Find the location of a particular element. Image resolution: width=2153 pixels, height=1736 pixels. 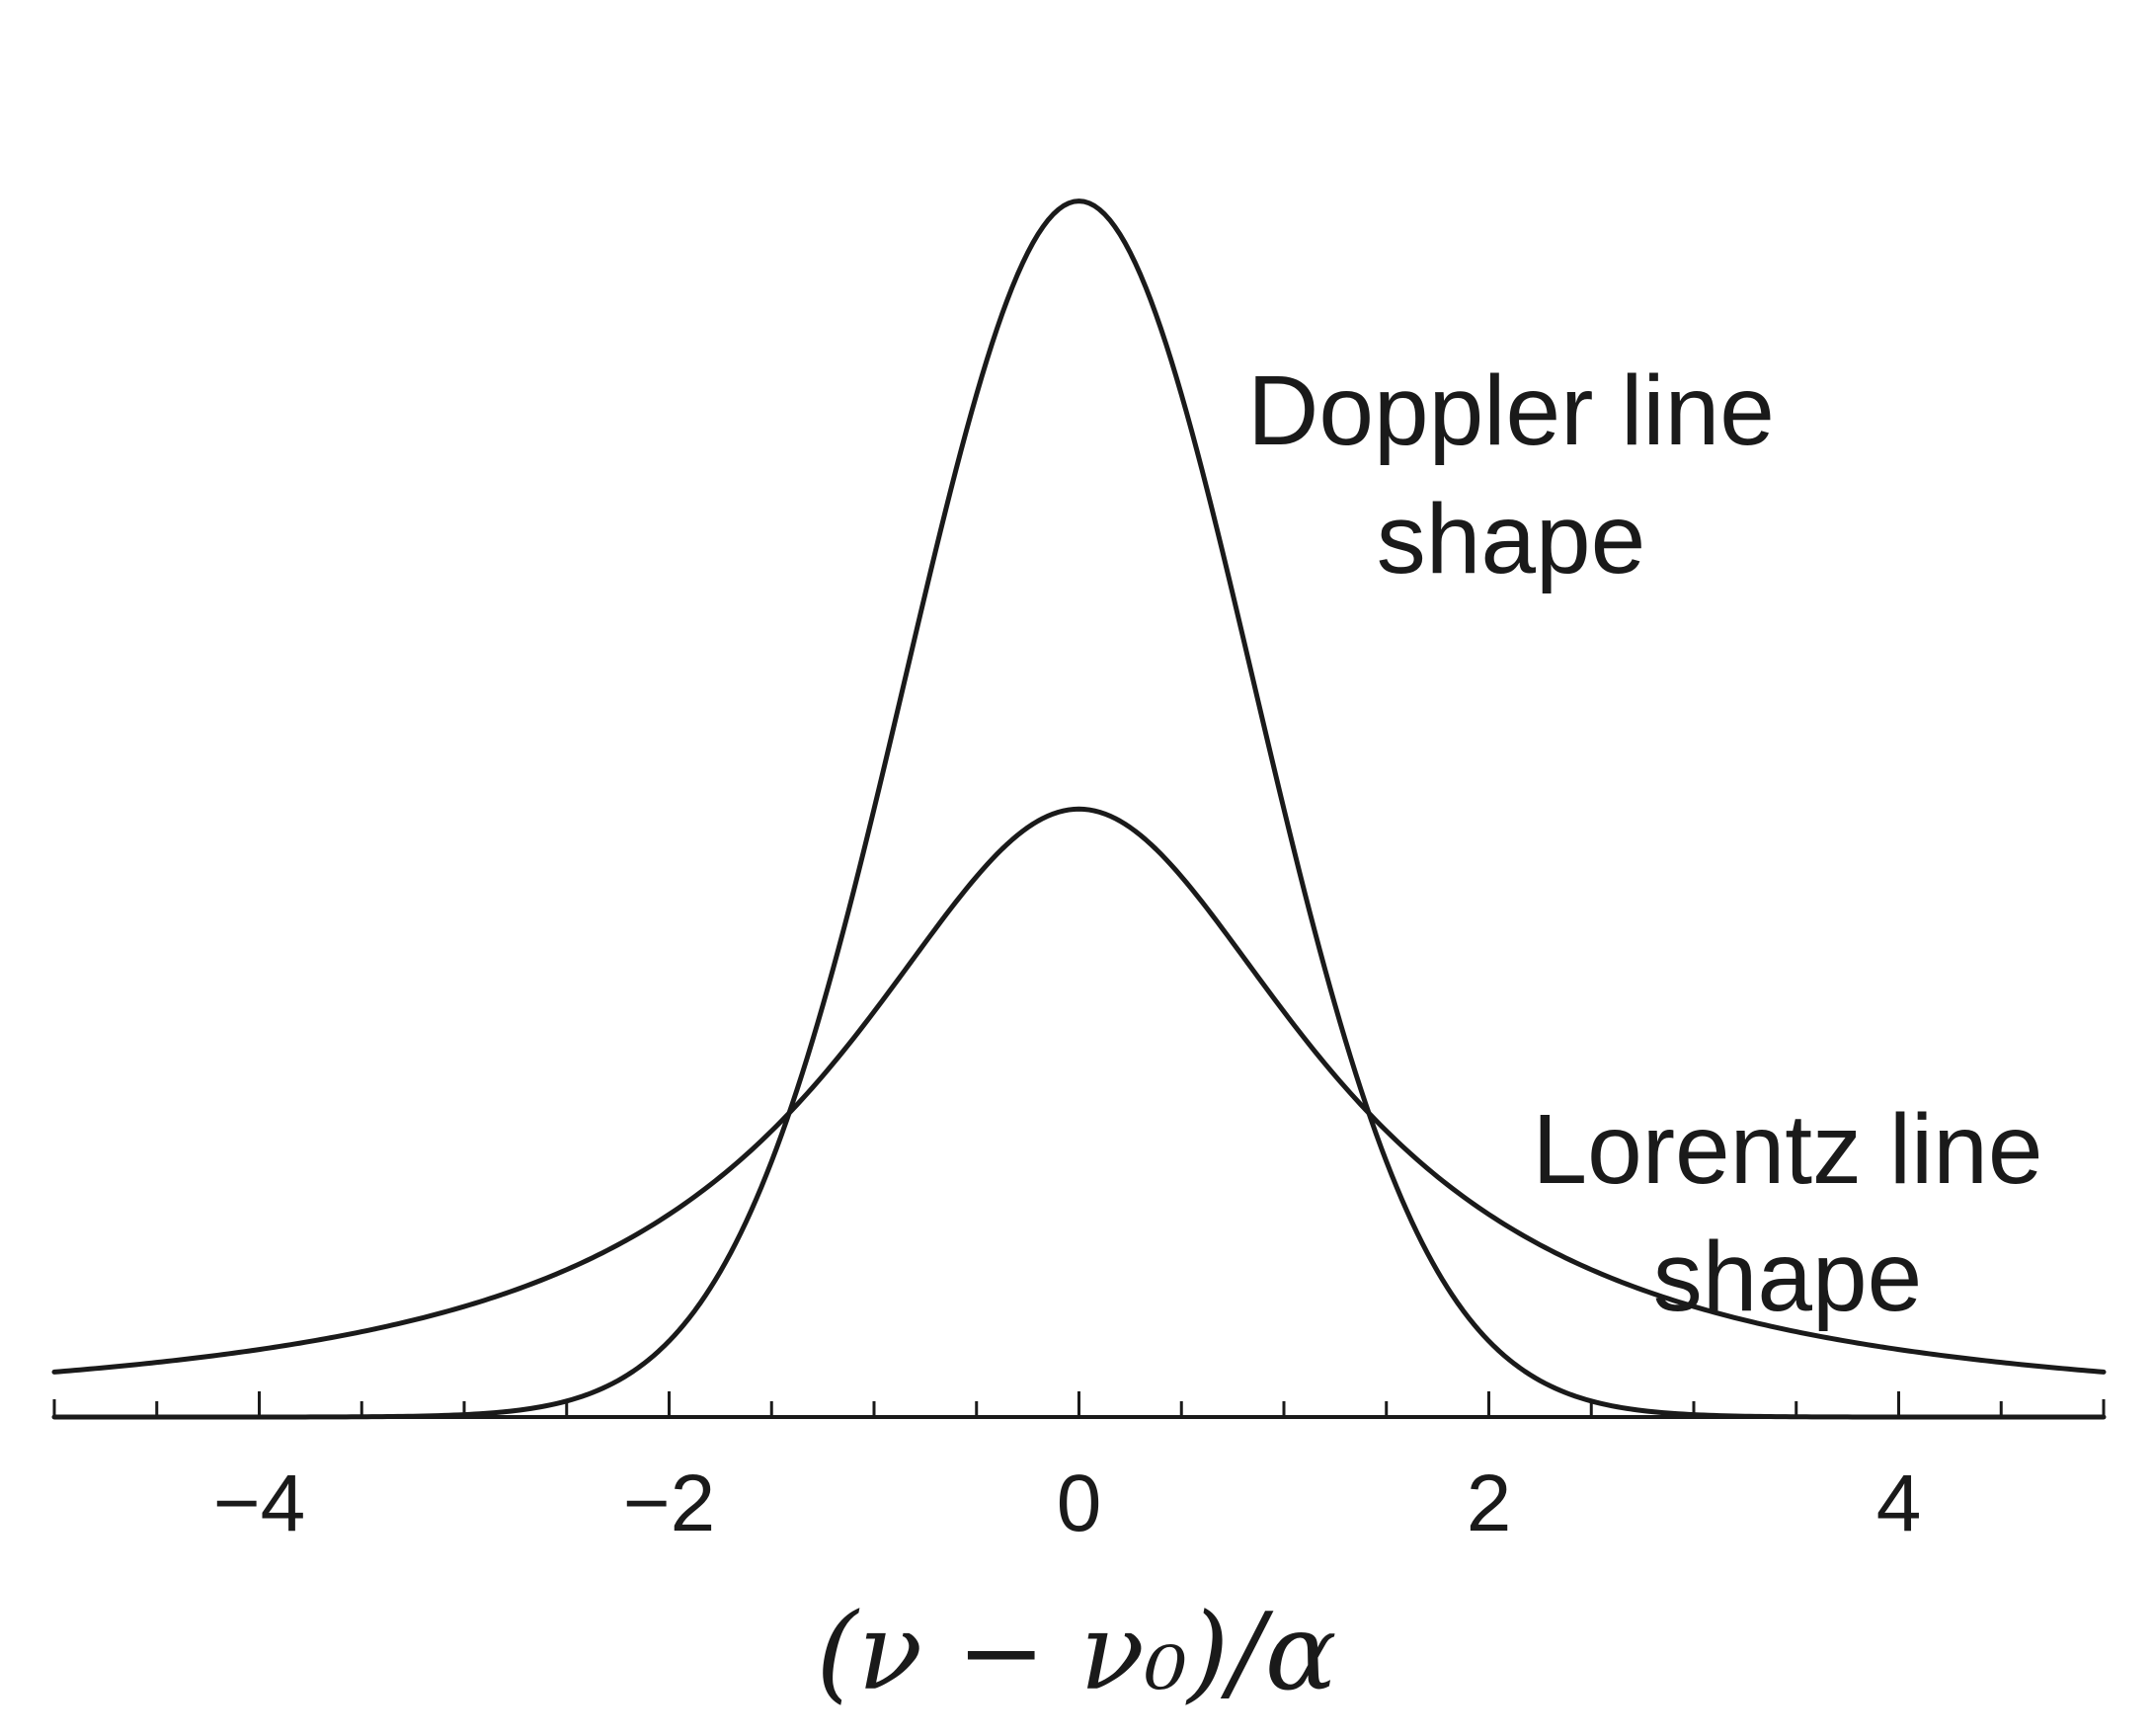

x-tick-label: 4 is located at coordinates (1899, 1503).